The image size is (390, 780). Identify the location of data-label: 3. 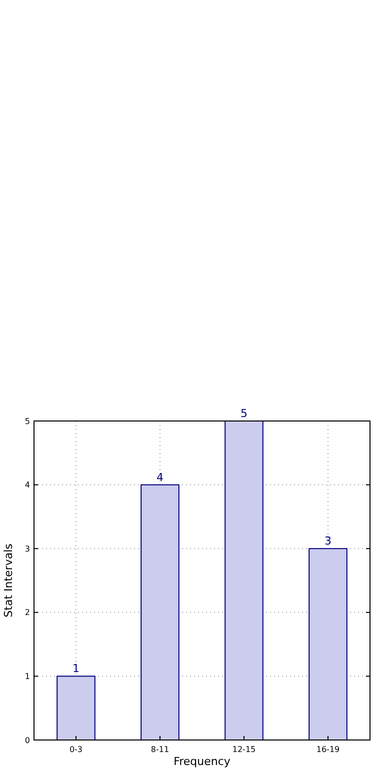
(328, 541).